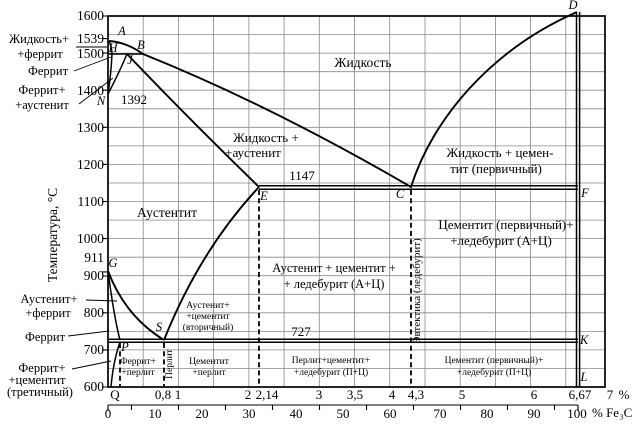 The height and width of the screenshot is (428, 637). What do you see at coordinates (248, 394) in the screenshot?
I see `x-tick-2: 2` at bounding box center [248, 394].